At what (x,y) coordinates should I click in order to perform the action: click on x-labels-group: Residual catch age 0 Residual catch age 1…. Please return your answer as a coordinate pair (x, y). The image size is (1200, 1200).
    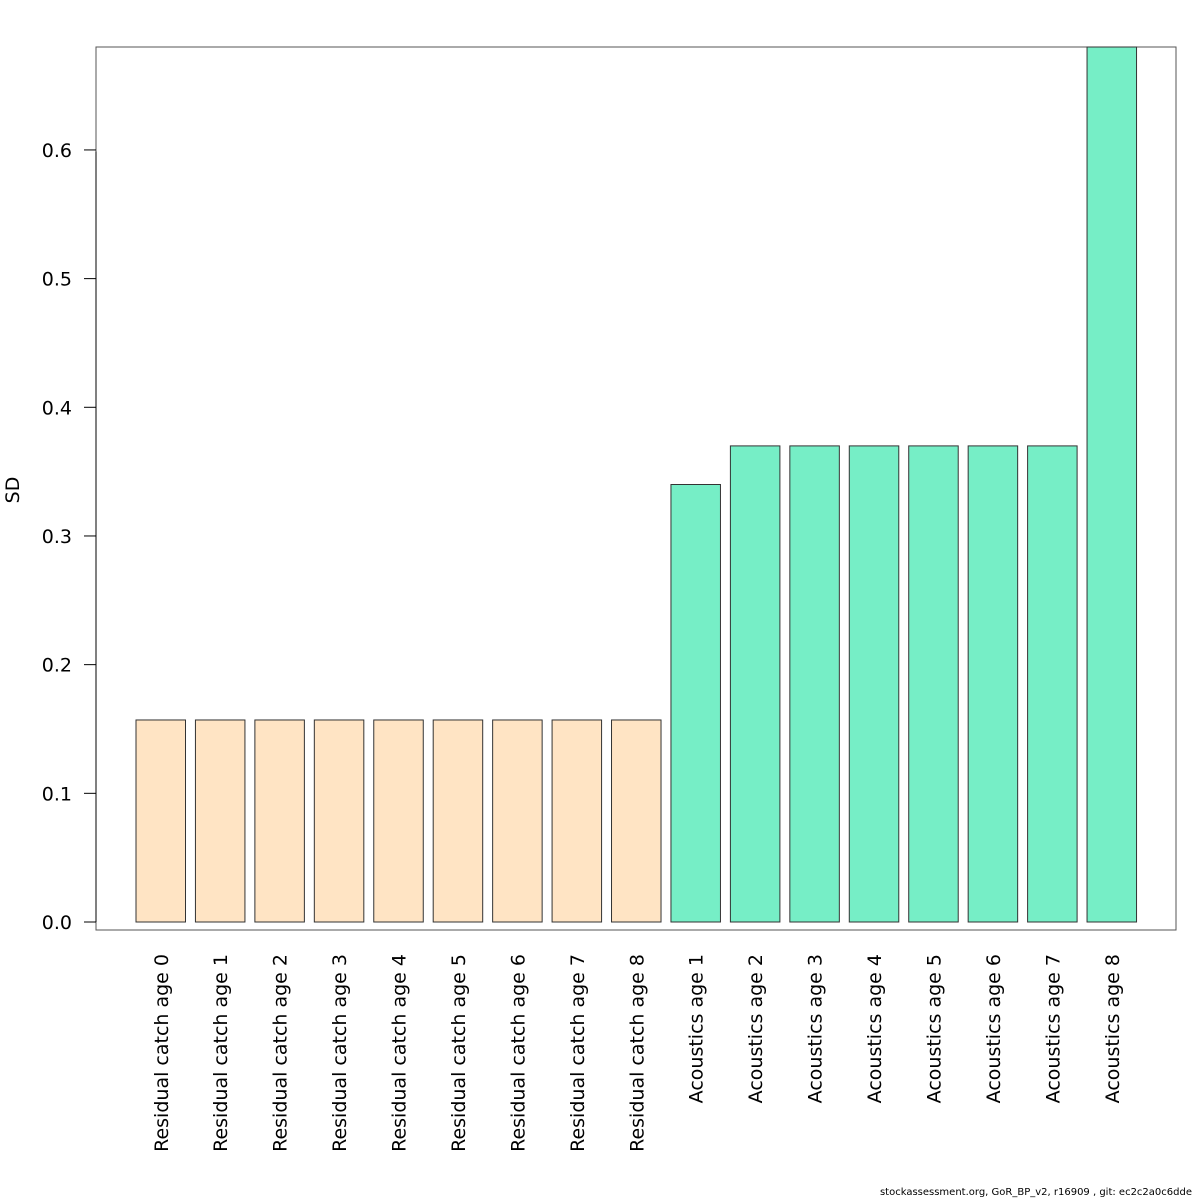
    Looking at the image, I should click on (637, 1053).